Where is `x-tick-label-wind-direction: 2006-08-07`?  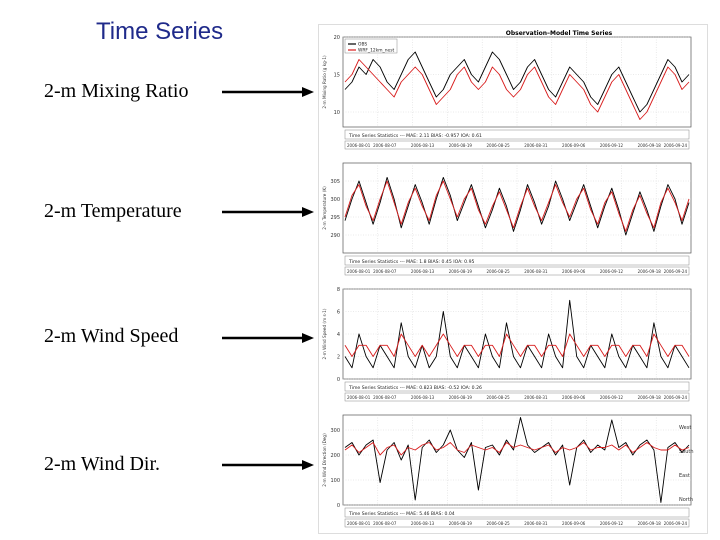 x-tick-label-wind-direction: 2006-08-07 is located at coordinates (385, 523).